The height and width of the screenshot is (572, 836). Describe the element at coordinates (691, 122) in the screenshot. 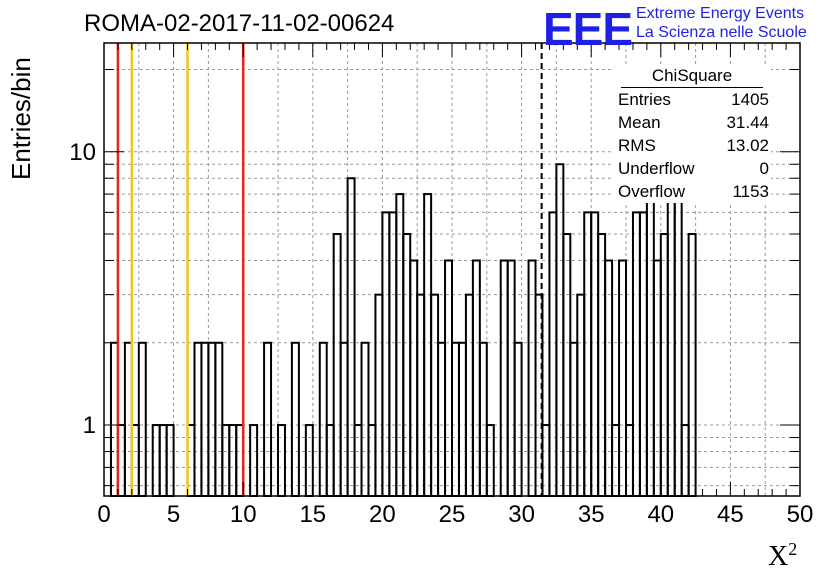

I see `stats-row-mean: Mean 31.44` at that location.